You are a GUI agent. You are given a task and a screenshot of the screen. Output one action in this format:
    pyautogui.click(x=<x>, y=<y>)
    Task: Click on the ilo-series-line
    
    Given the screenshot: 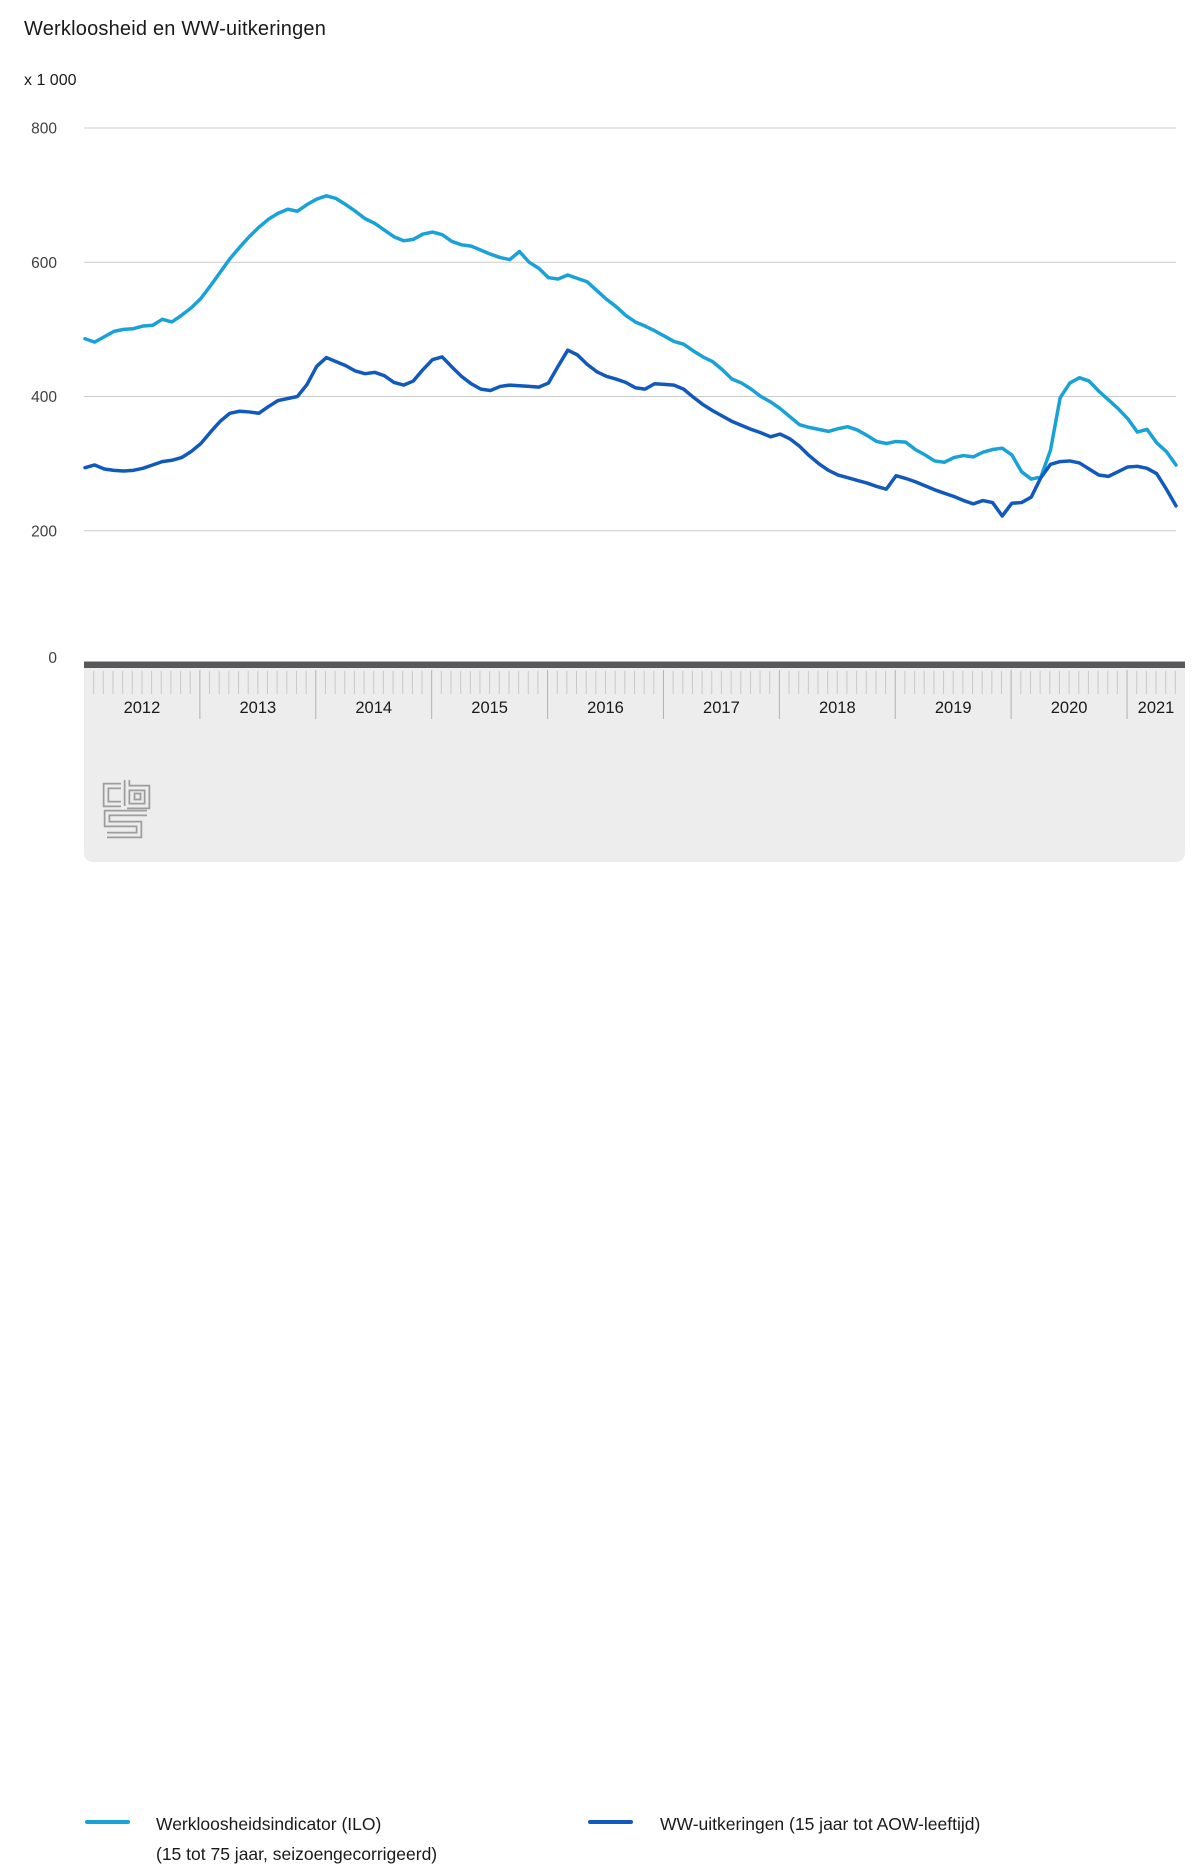 What is the action you would take?
    pyautogui.click(x=630, y=337)
    